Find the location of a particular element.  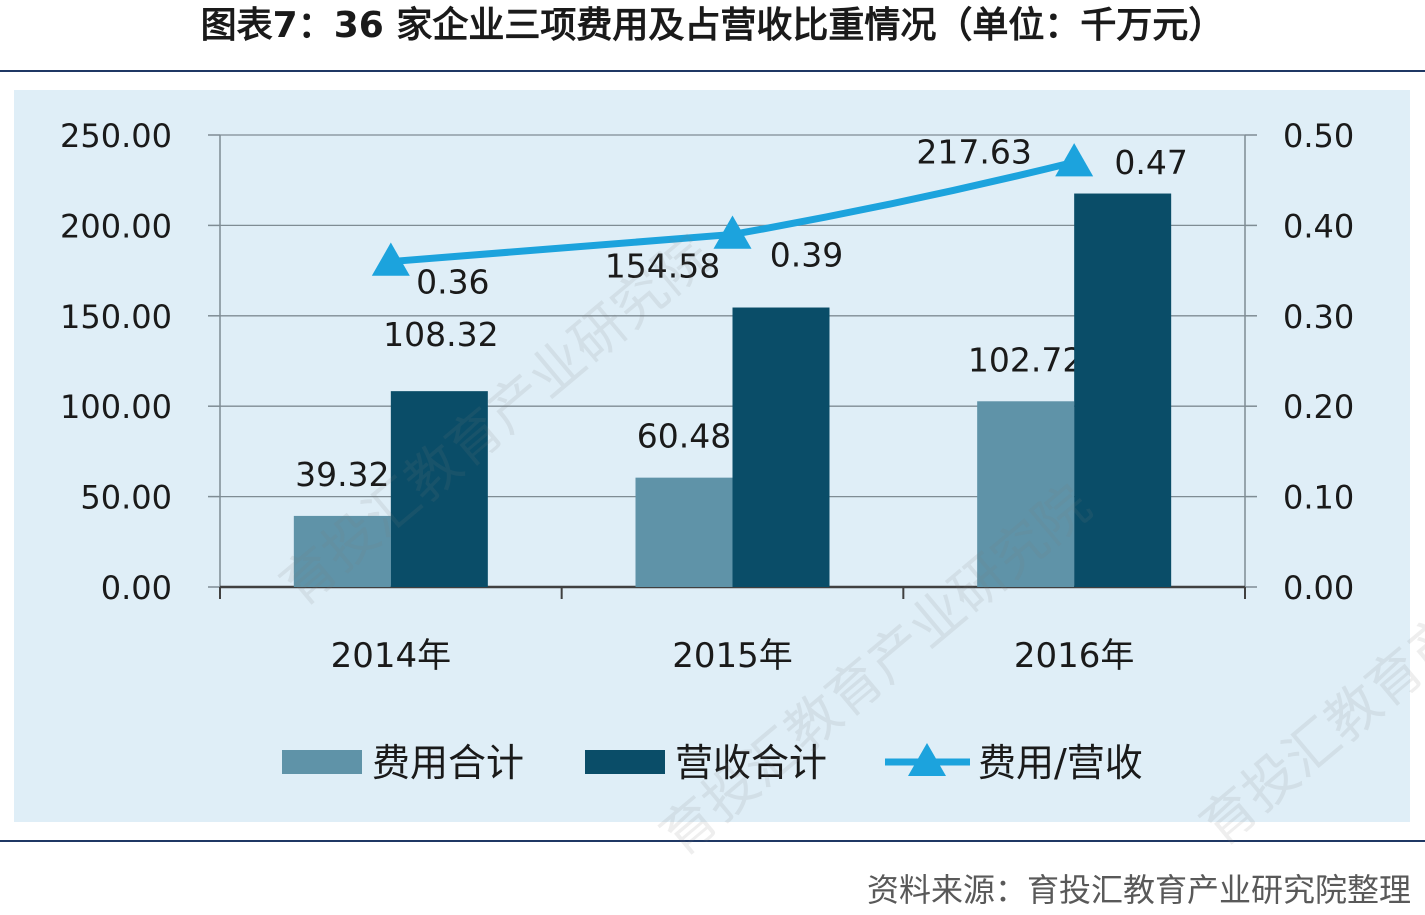

y2-tick-label: 0.50 is located at coordinates (1318, 136).